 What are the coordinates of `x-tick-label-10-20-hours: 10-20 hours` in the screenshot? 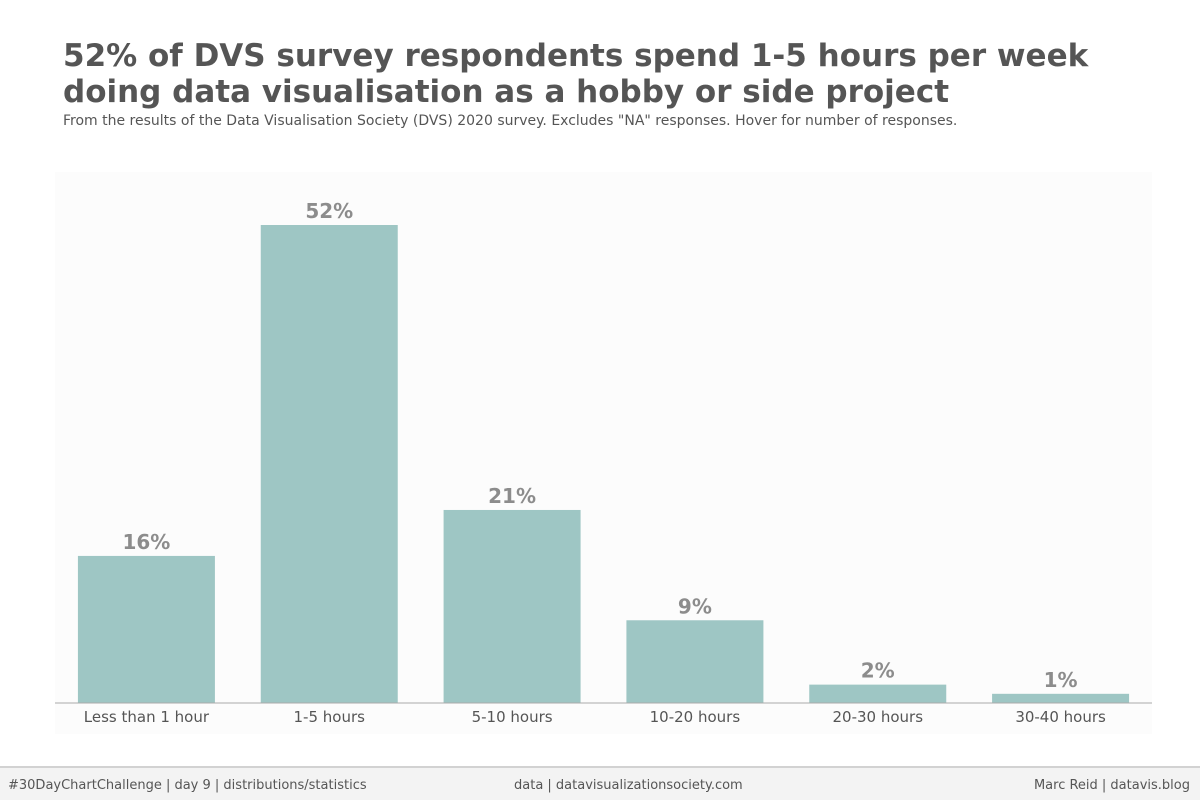 It's located at (695, 717).